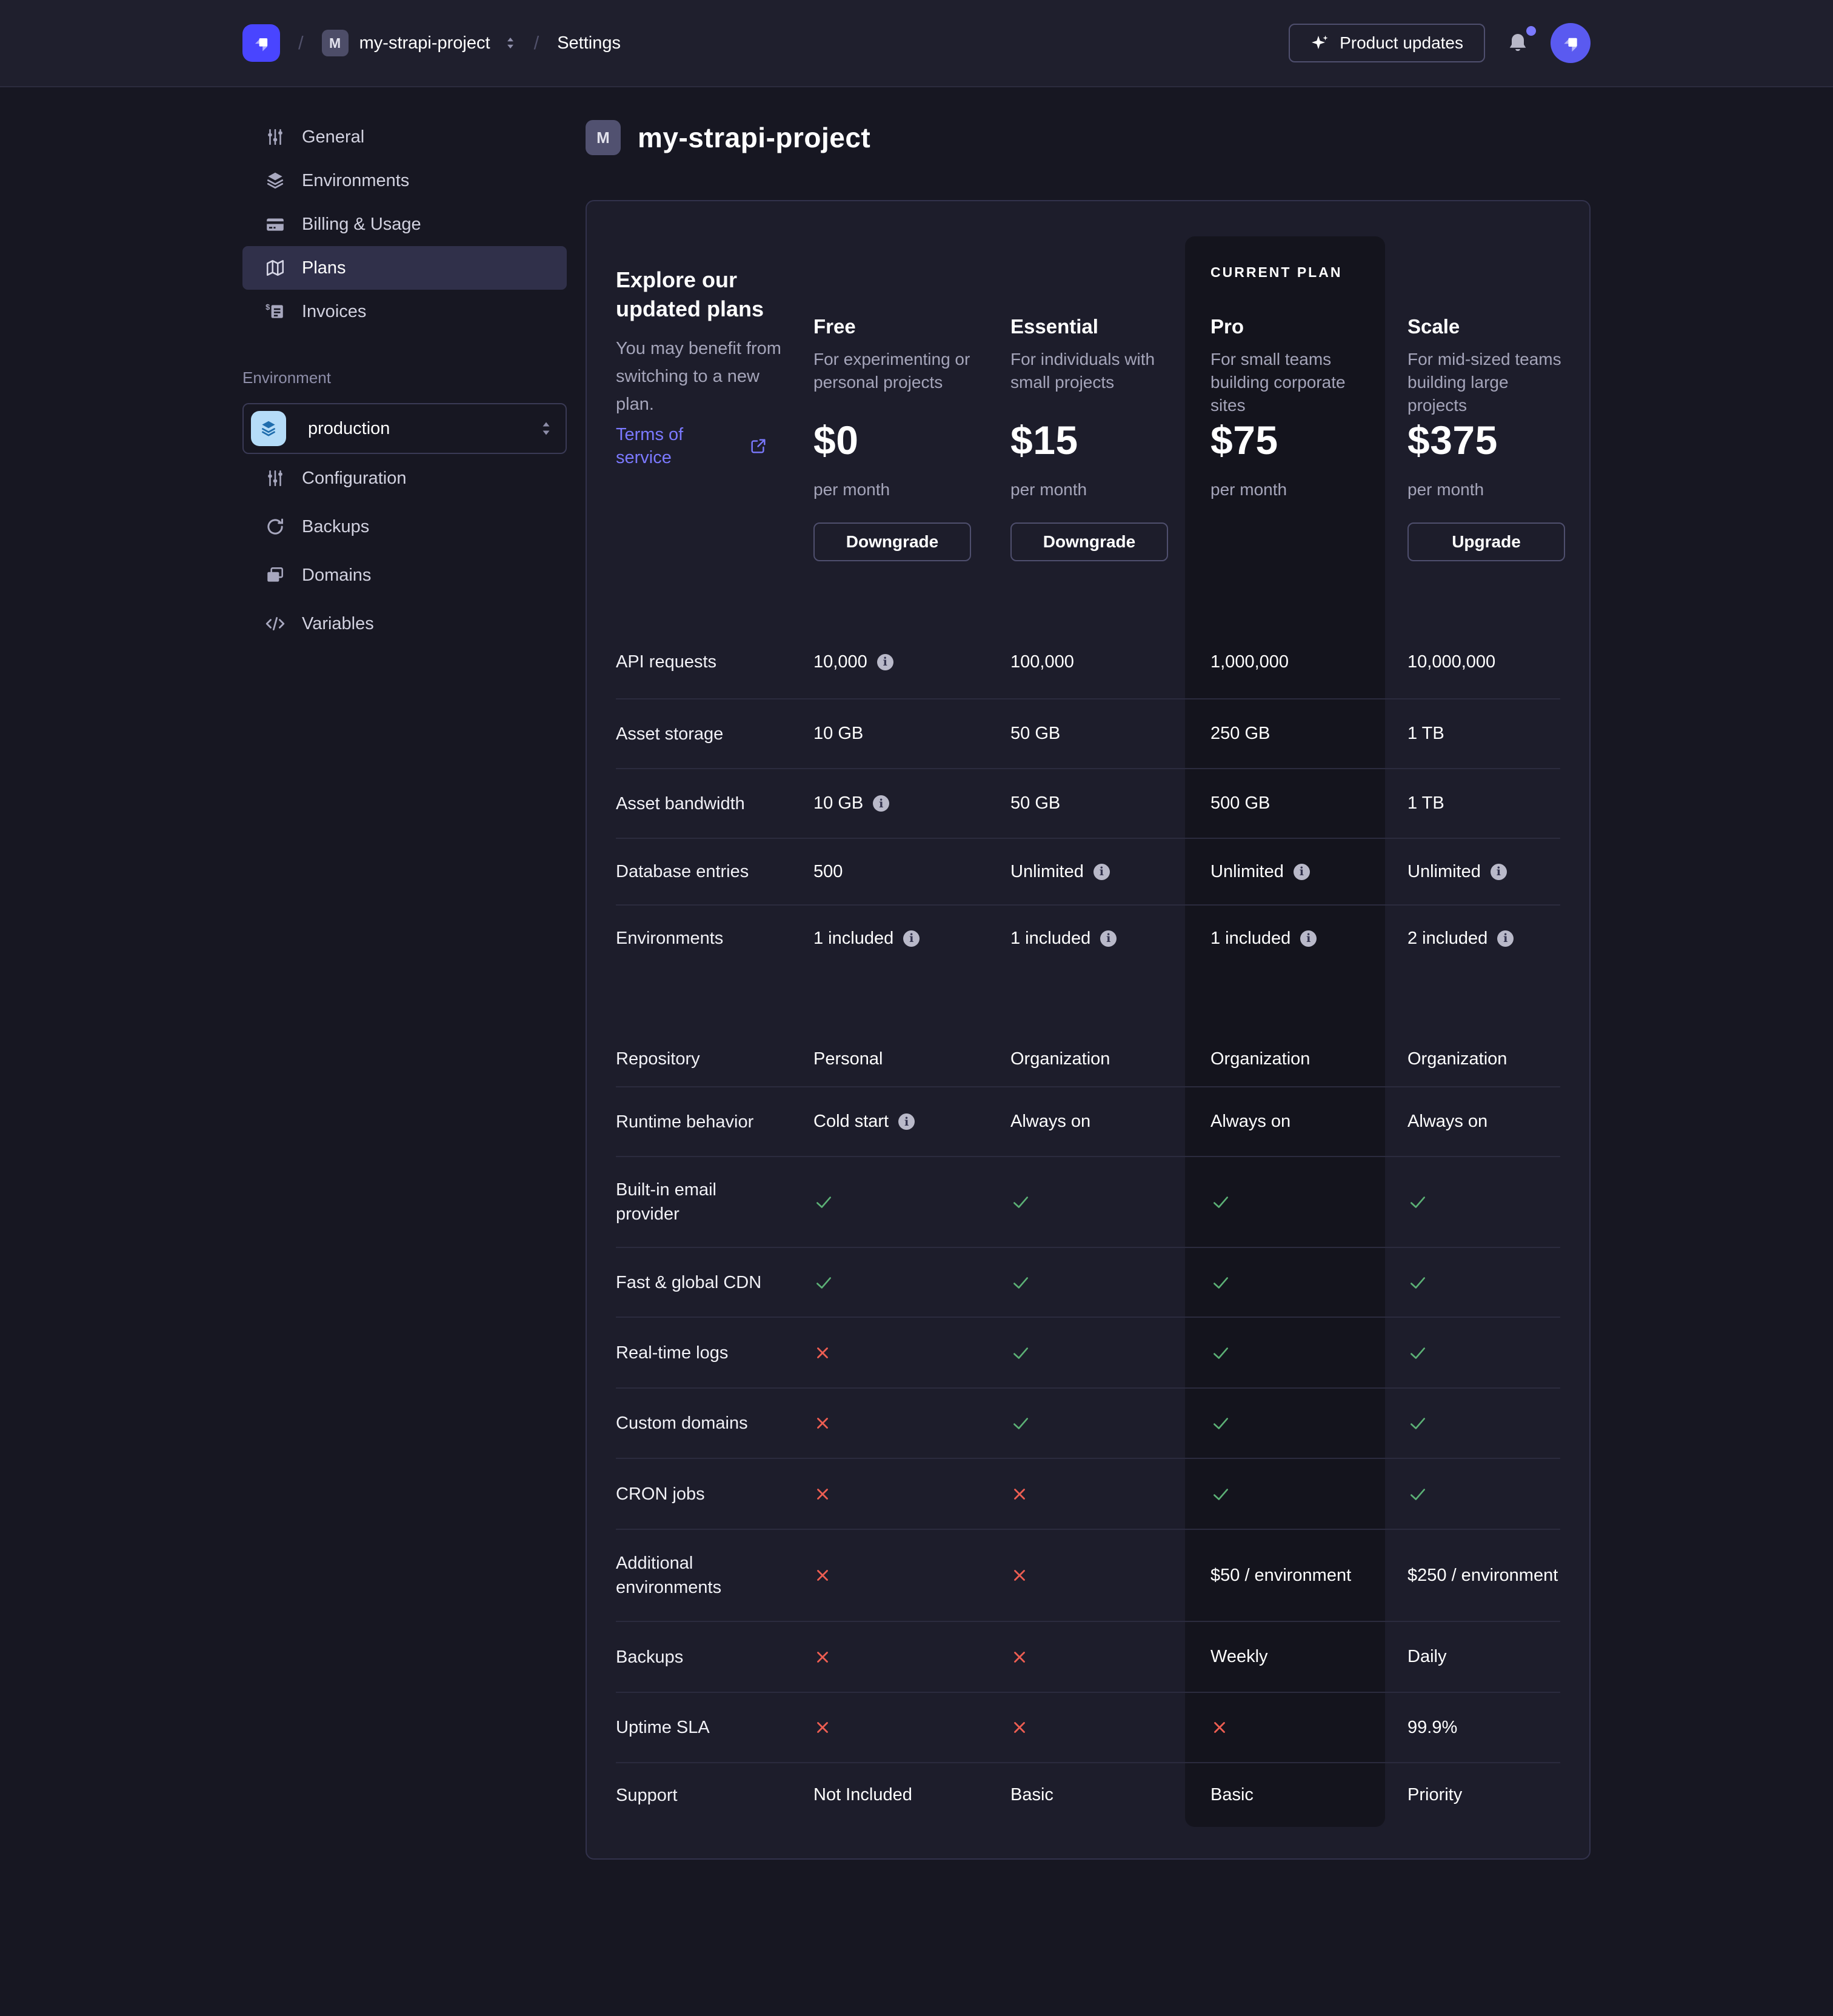  Describe the element at coordinates (1088, 1422) in the screenshot. I see `feature-row: Custom domains` at that location.